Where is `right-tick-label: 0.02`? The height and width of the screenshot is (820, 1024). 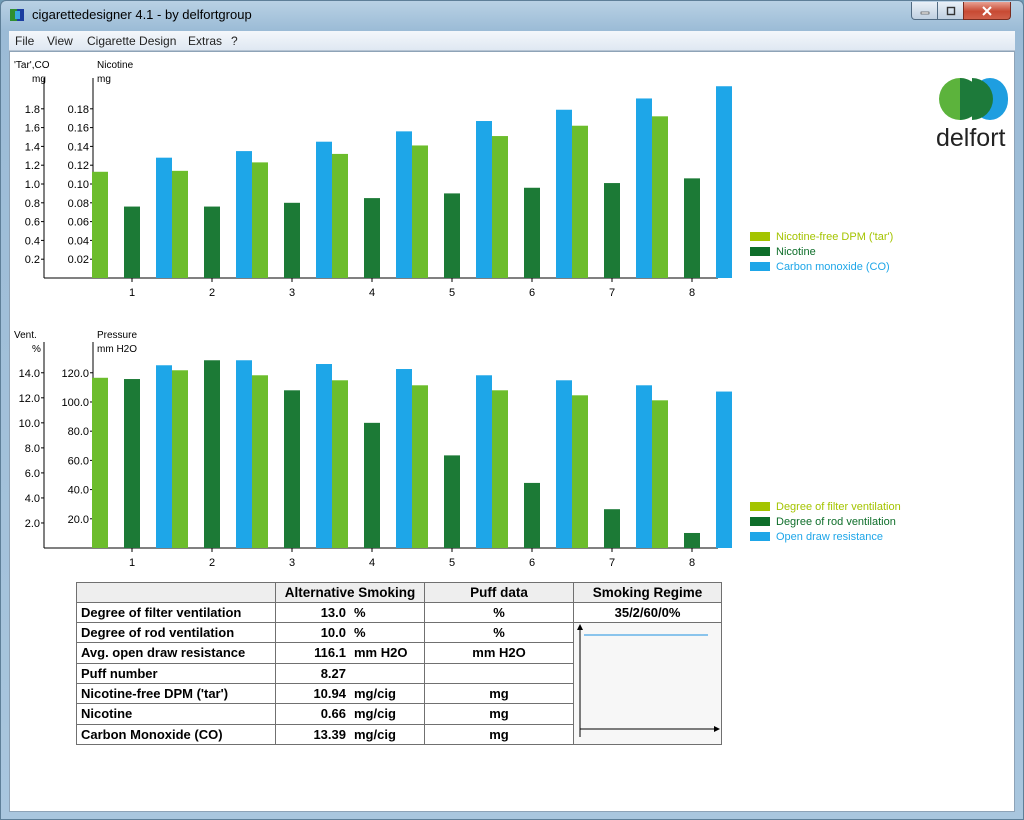
right-tick-label: 0.02 is located at coordinates (78, 260).